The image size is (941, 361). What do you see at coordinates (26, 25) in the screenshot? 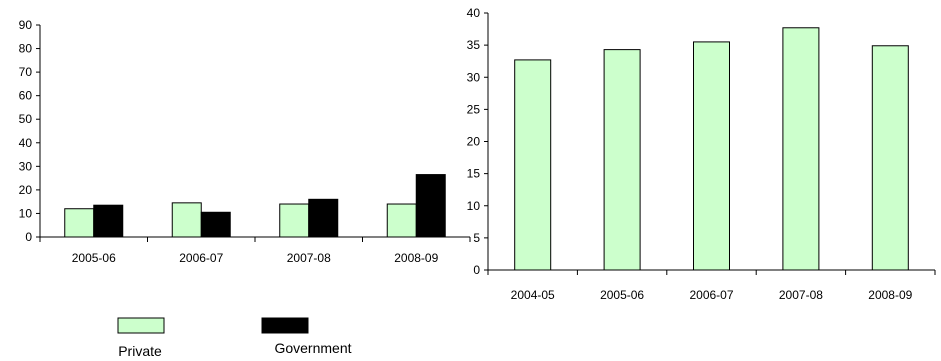
I see `y-tick-label: 90` at bounding box center [26, 25].